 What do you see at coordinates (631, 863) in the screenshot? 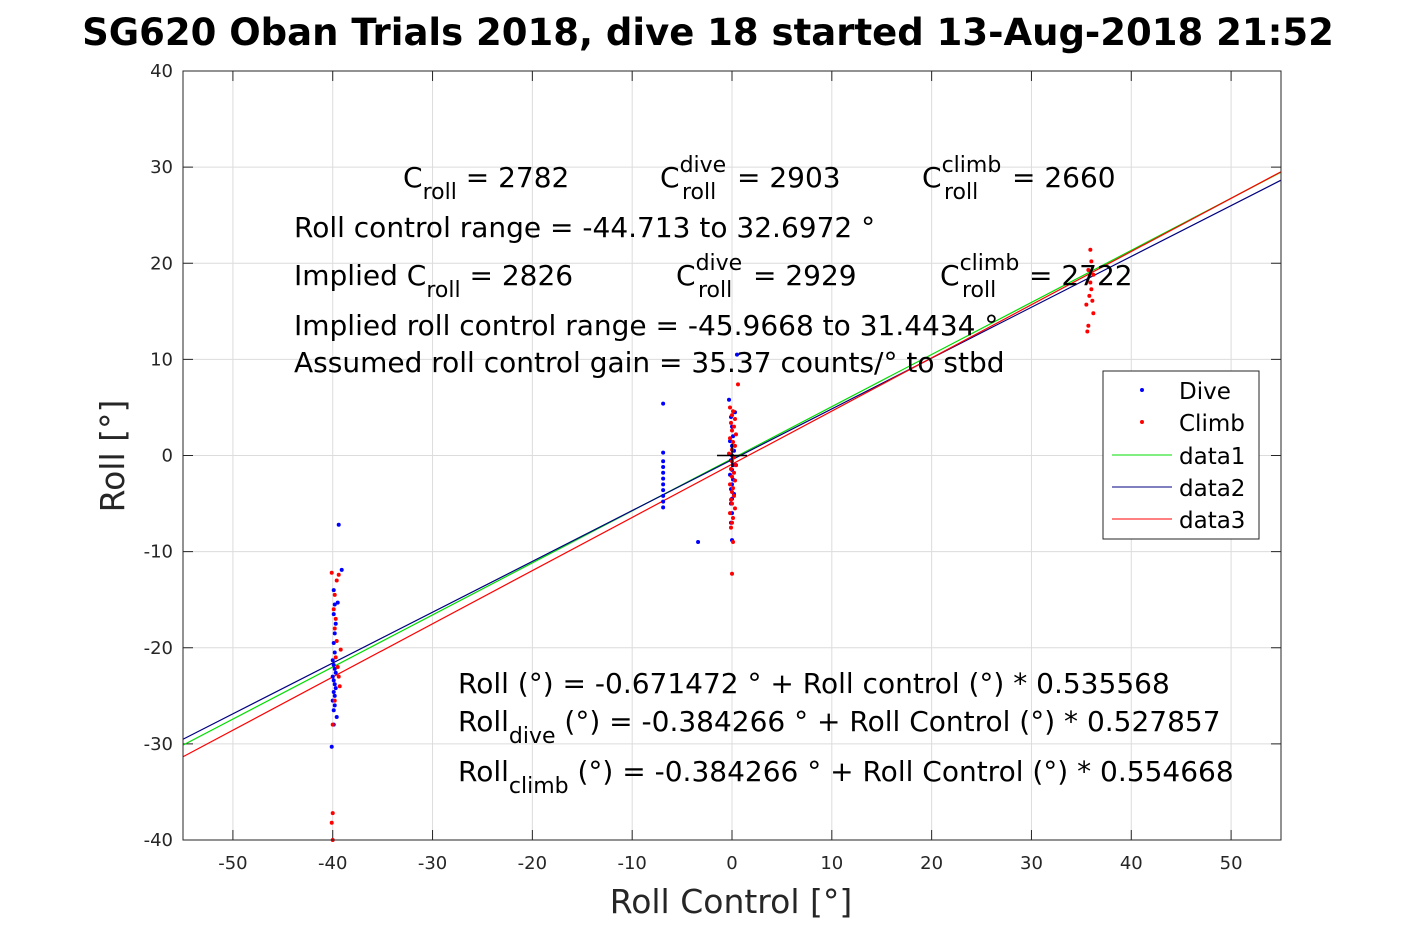
I see `x-tick-label: -10` at bounding box center [631, 863].